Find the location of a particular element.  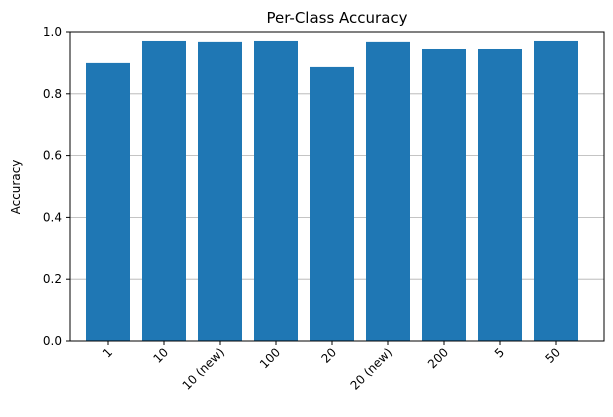

y-tick-label: 1.0 is located at coordinates (52, 32).